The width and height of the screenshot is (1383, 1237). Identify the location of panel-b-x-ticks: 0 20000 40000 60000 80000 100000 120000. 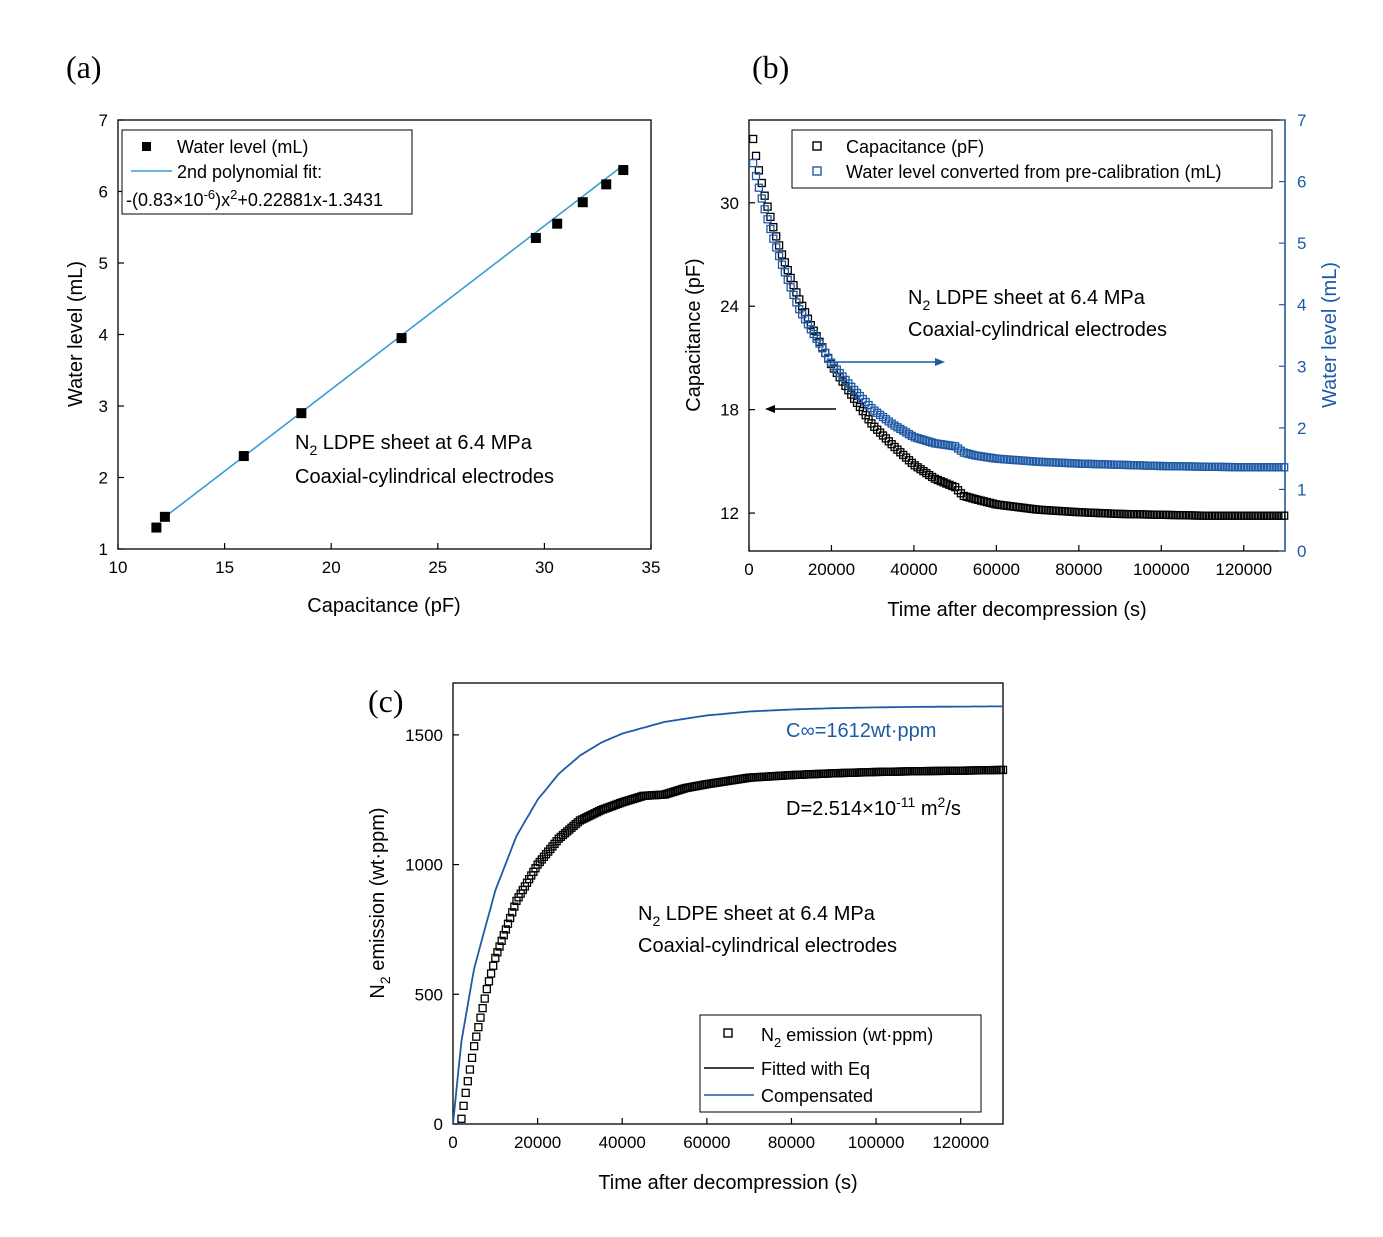
(1008, 562).